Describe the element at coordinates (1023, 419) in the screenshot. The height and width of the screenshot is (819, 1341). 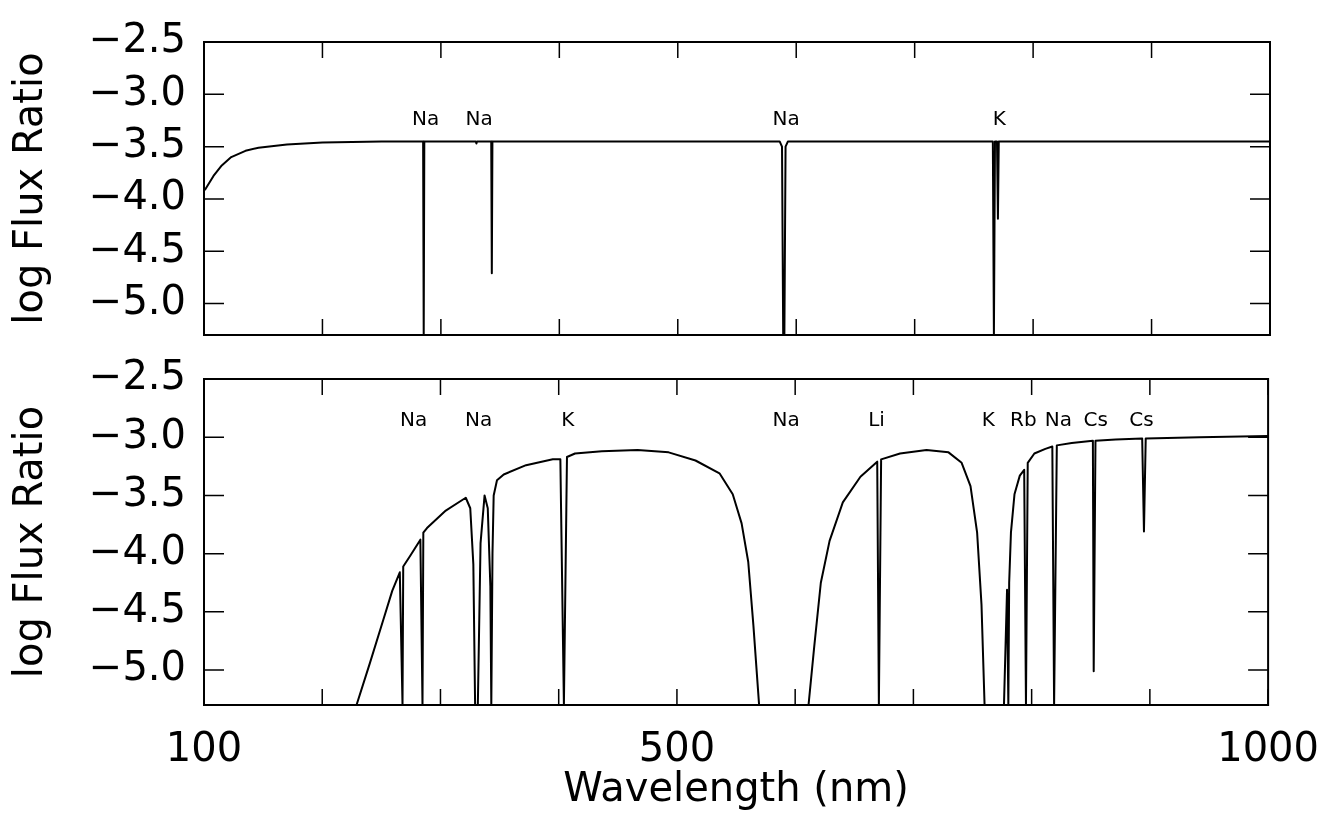
I see `annotation: Rb` at that location.